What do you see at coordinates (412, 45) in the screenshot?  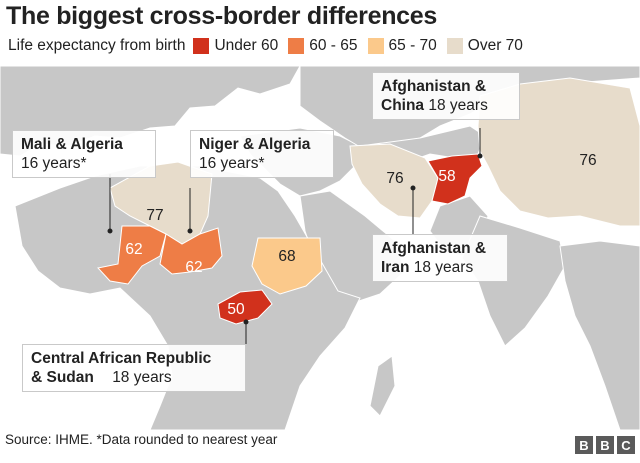 I see `legend-item-label: 65 - 70` at bounding box center [412, 45].